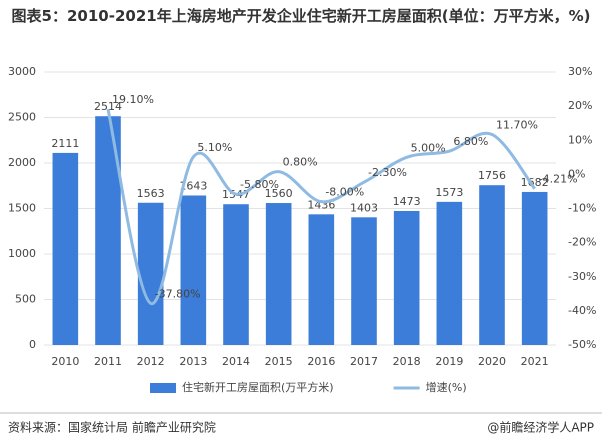  I want to click on legend-label: 住宅新开工房屋面积(万平方米), so click(258, 387).